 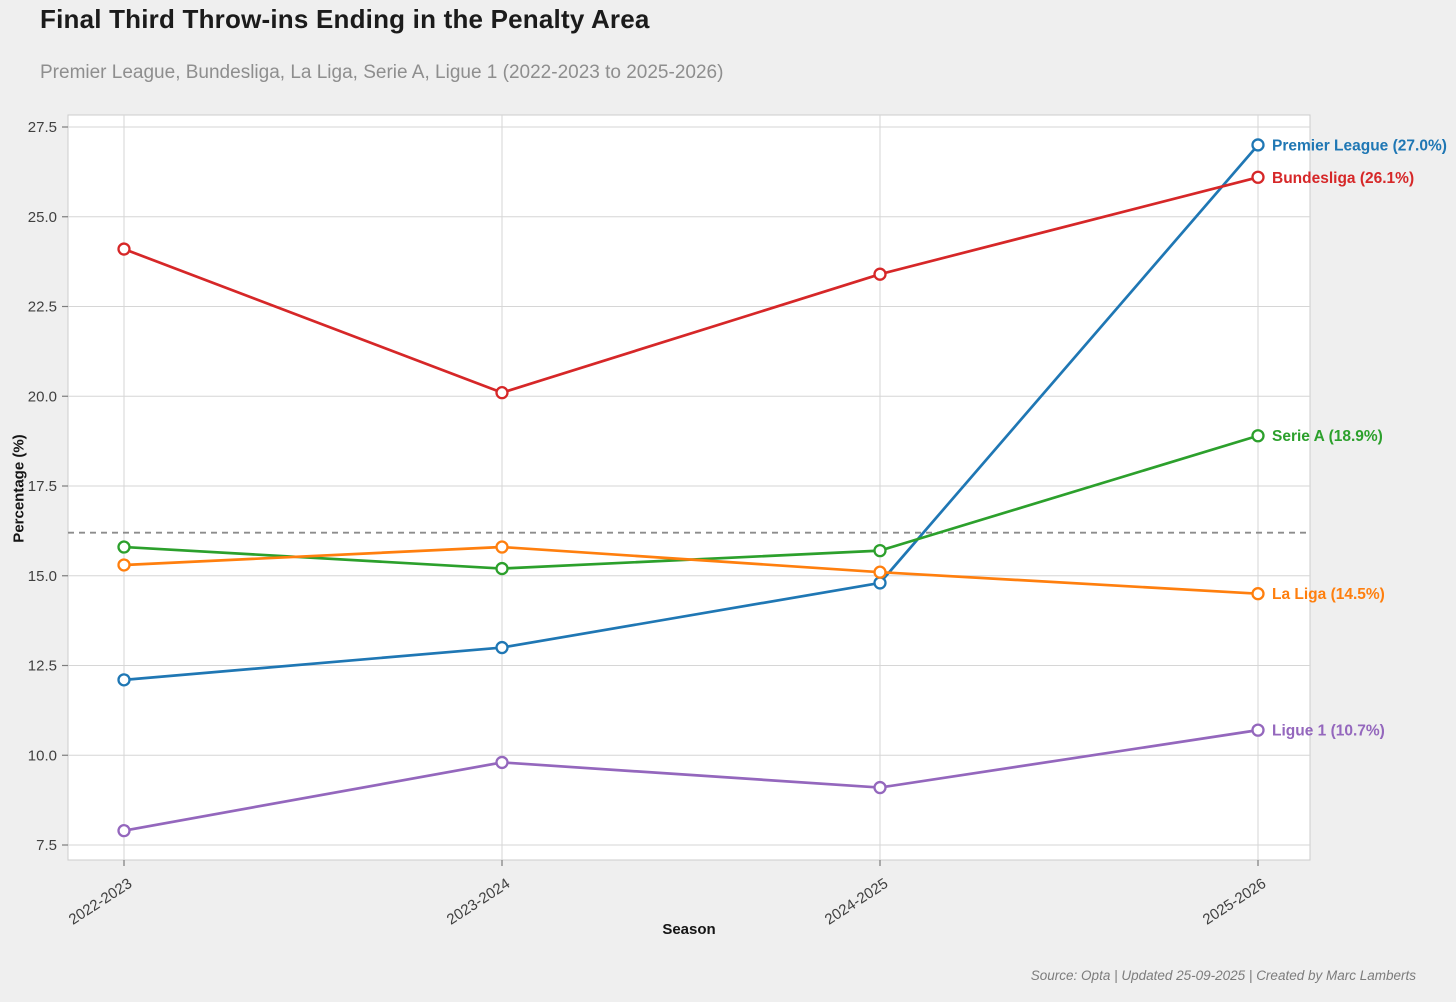 I want to click on point-bundesliga-2024-2025, so click(x=880, y=274).